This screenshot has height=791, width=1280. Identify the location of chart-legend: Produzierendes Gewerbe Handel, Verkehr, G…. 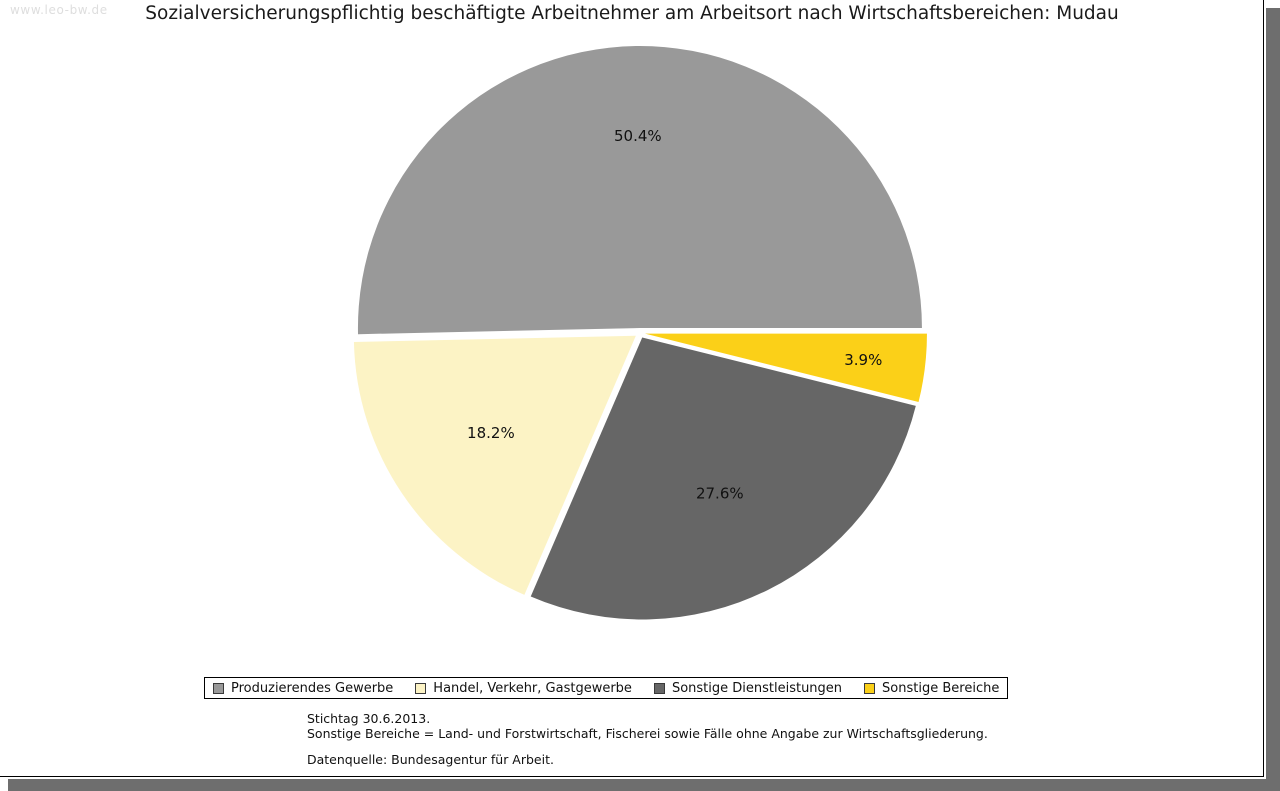
(606, 688).